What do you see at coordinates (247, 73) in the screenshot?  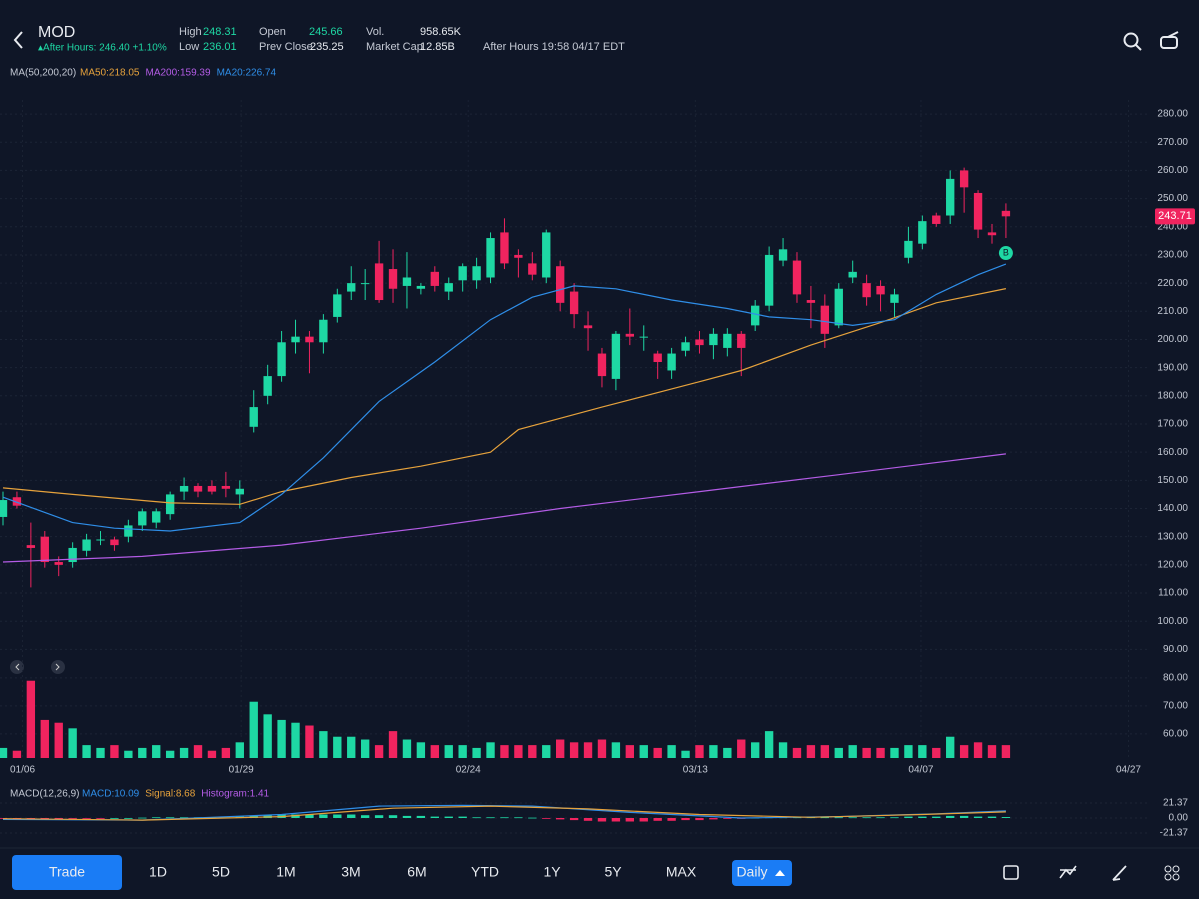 I see `ma-legend: MA20:226.74` at bounding box center [247, 73].